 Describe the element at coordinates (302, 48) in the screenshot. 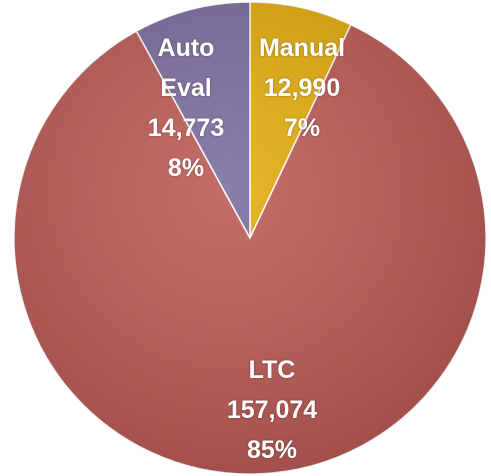

I see `category-label: Manual` at that location.